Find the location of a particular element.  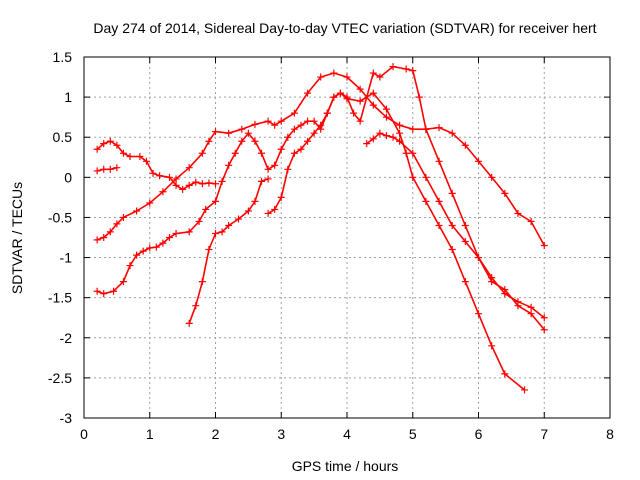

x-tick-label: 1 is located at coordinates (150, 434).